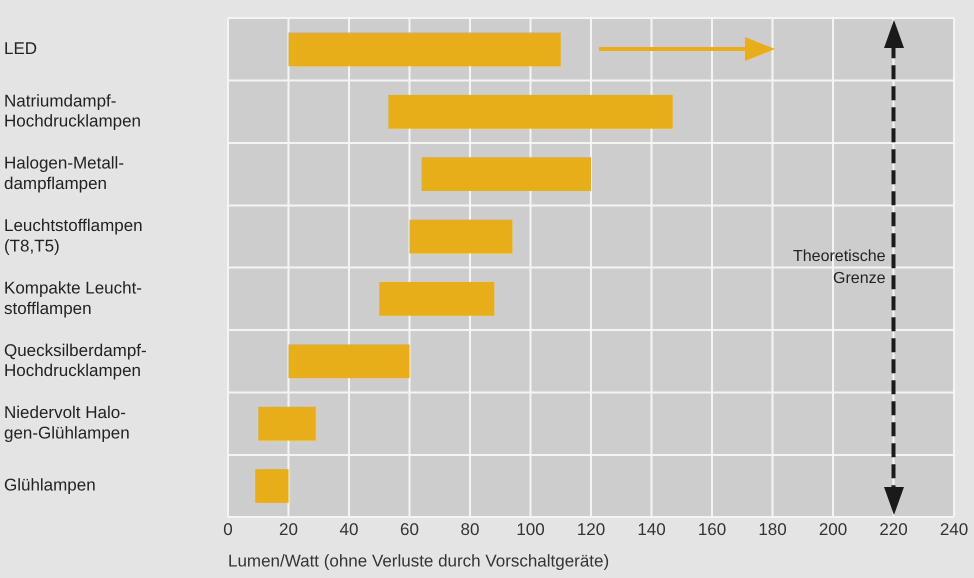 This screenshot has width=974, height=578. I want to click on x-tick-label: 20, so click(288, 530).